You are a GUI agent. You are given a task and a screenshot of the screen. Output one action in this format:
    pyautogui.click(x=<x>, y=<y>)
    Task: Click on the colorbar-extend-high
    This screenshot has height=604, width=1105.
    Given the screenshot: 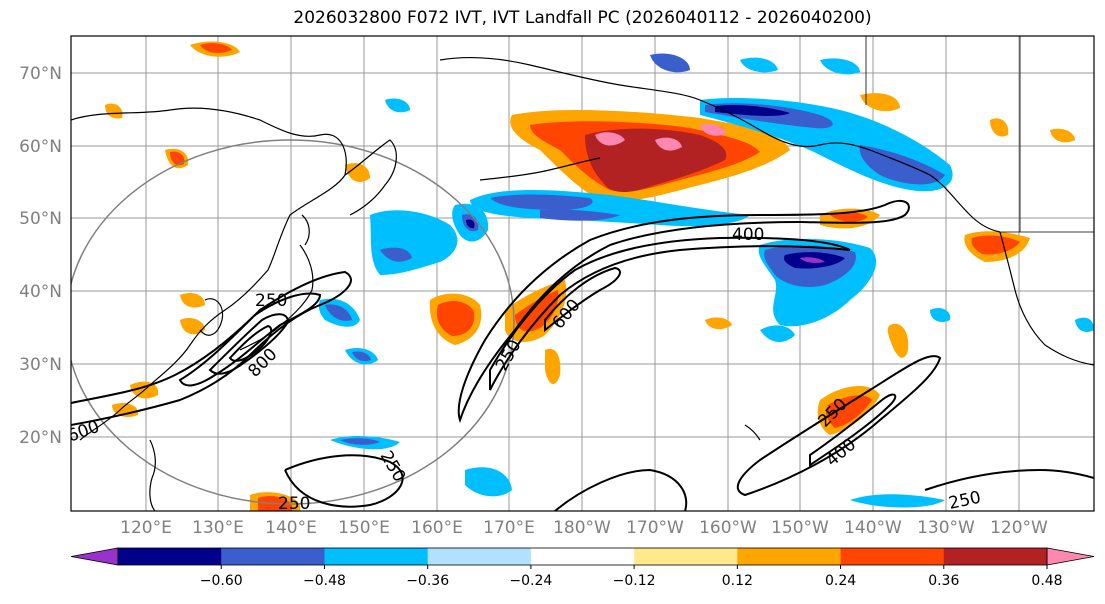 What is the action you would take?
    pyautogui.click(x=1070, y=556)
    